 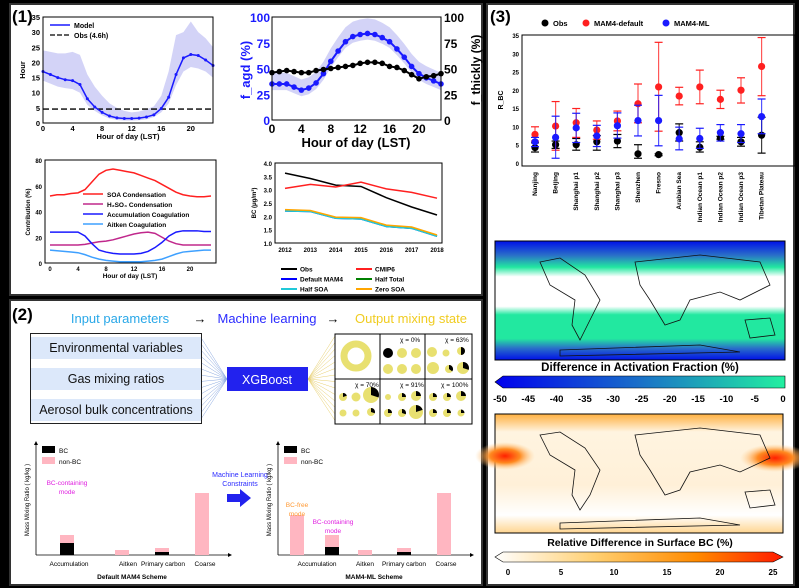 I want to click on y-tick-label: 2.5, so click(x=268, y=205).